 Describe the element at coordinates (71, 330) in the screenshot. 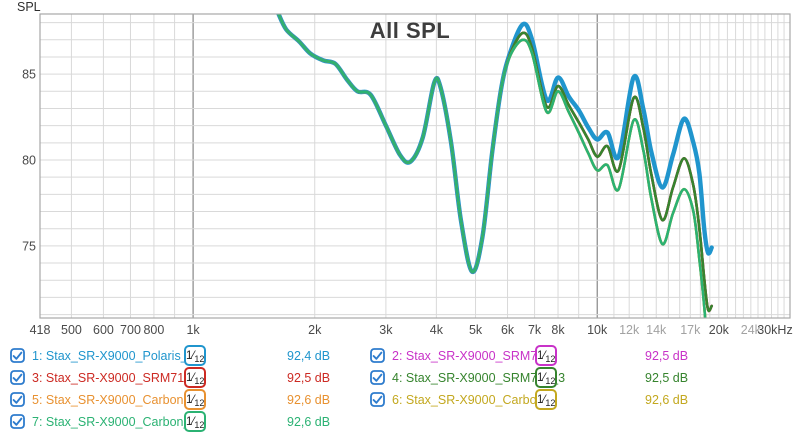

I see `x-tick-label-500: 500` at that location.